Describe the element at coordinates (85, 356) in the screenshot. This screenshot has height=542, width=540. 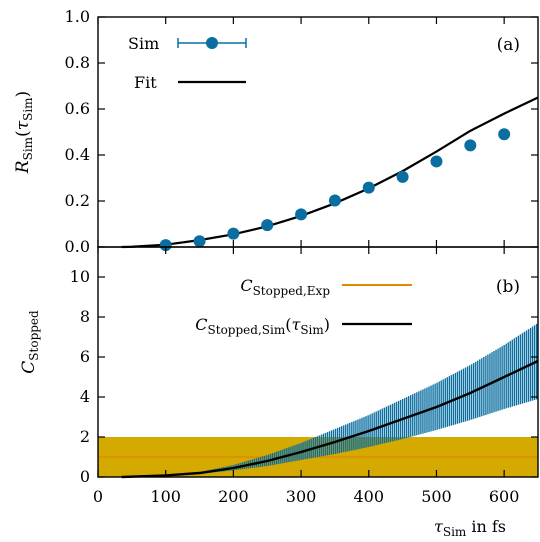
I see `y-tick-label: 6` at that location.